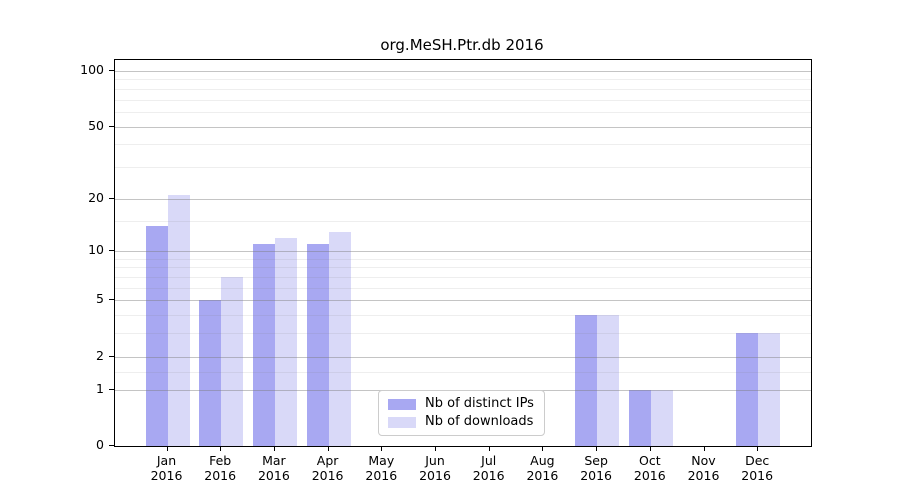 This screenshot has width=900, height=500. I want to click on bar-apr-distinct-ips, so click(317, 345).